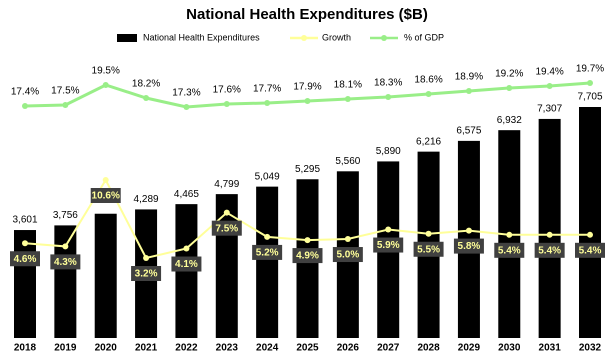 This screenshot has width=615, height=358. Describe the element at coordinates (24, 220) in the screenshot. I see `bar-label: 3,601` at that location.